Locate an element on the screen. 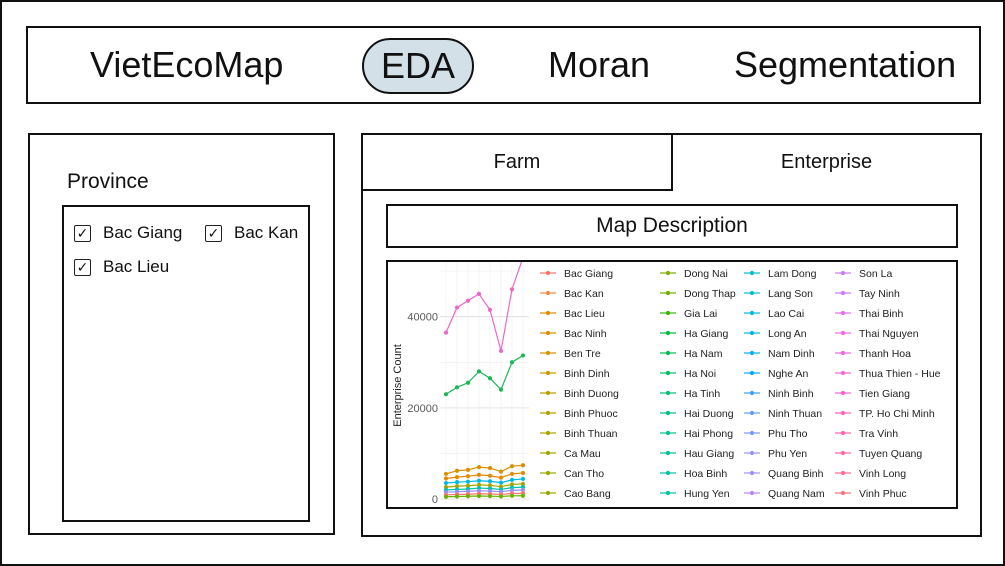  nav-eda: EDA is located at coordinates (418, 66).